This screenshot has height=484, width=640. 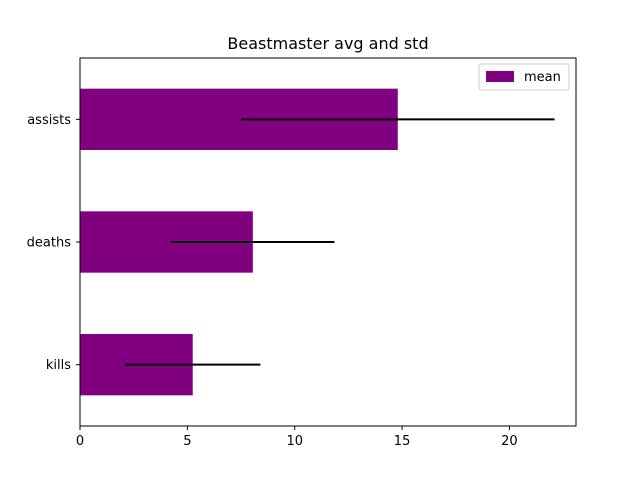 I want to click on x-tick-label-5: 5, so click(x=187, y=441).